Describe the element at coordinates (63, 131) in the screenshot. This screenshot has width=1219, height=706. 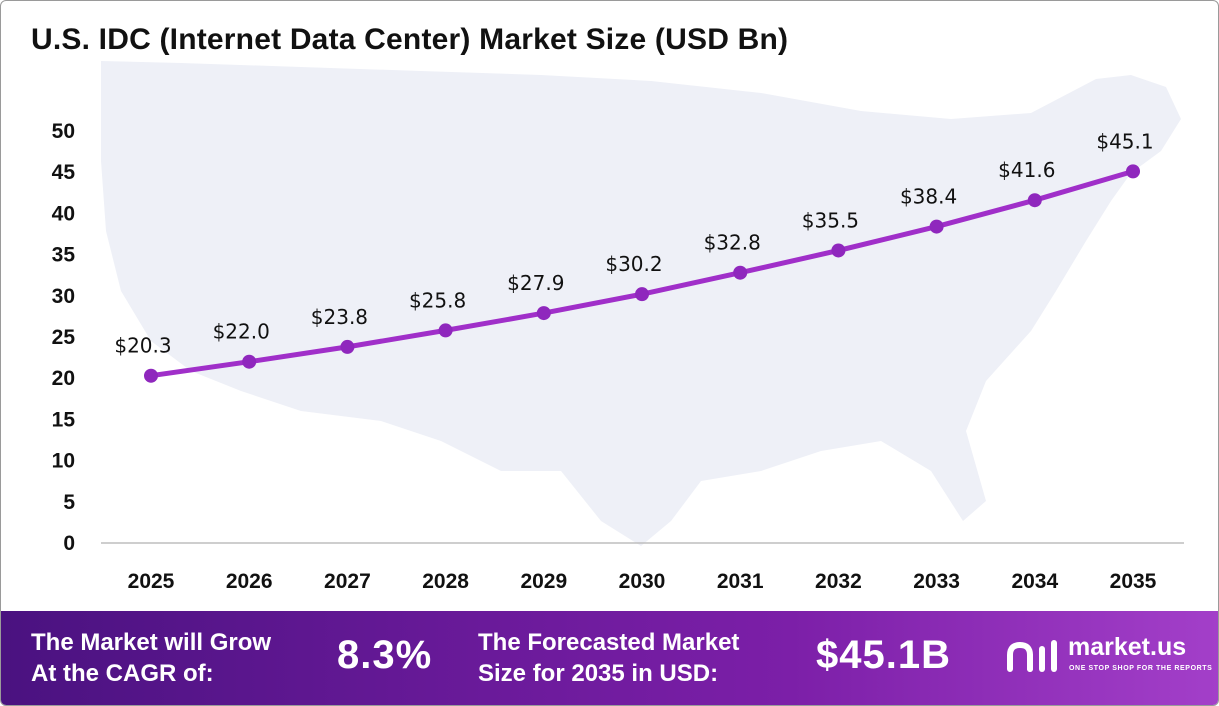
I see `y-tick-label: 50` at that location.